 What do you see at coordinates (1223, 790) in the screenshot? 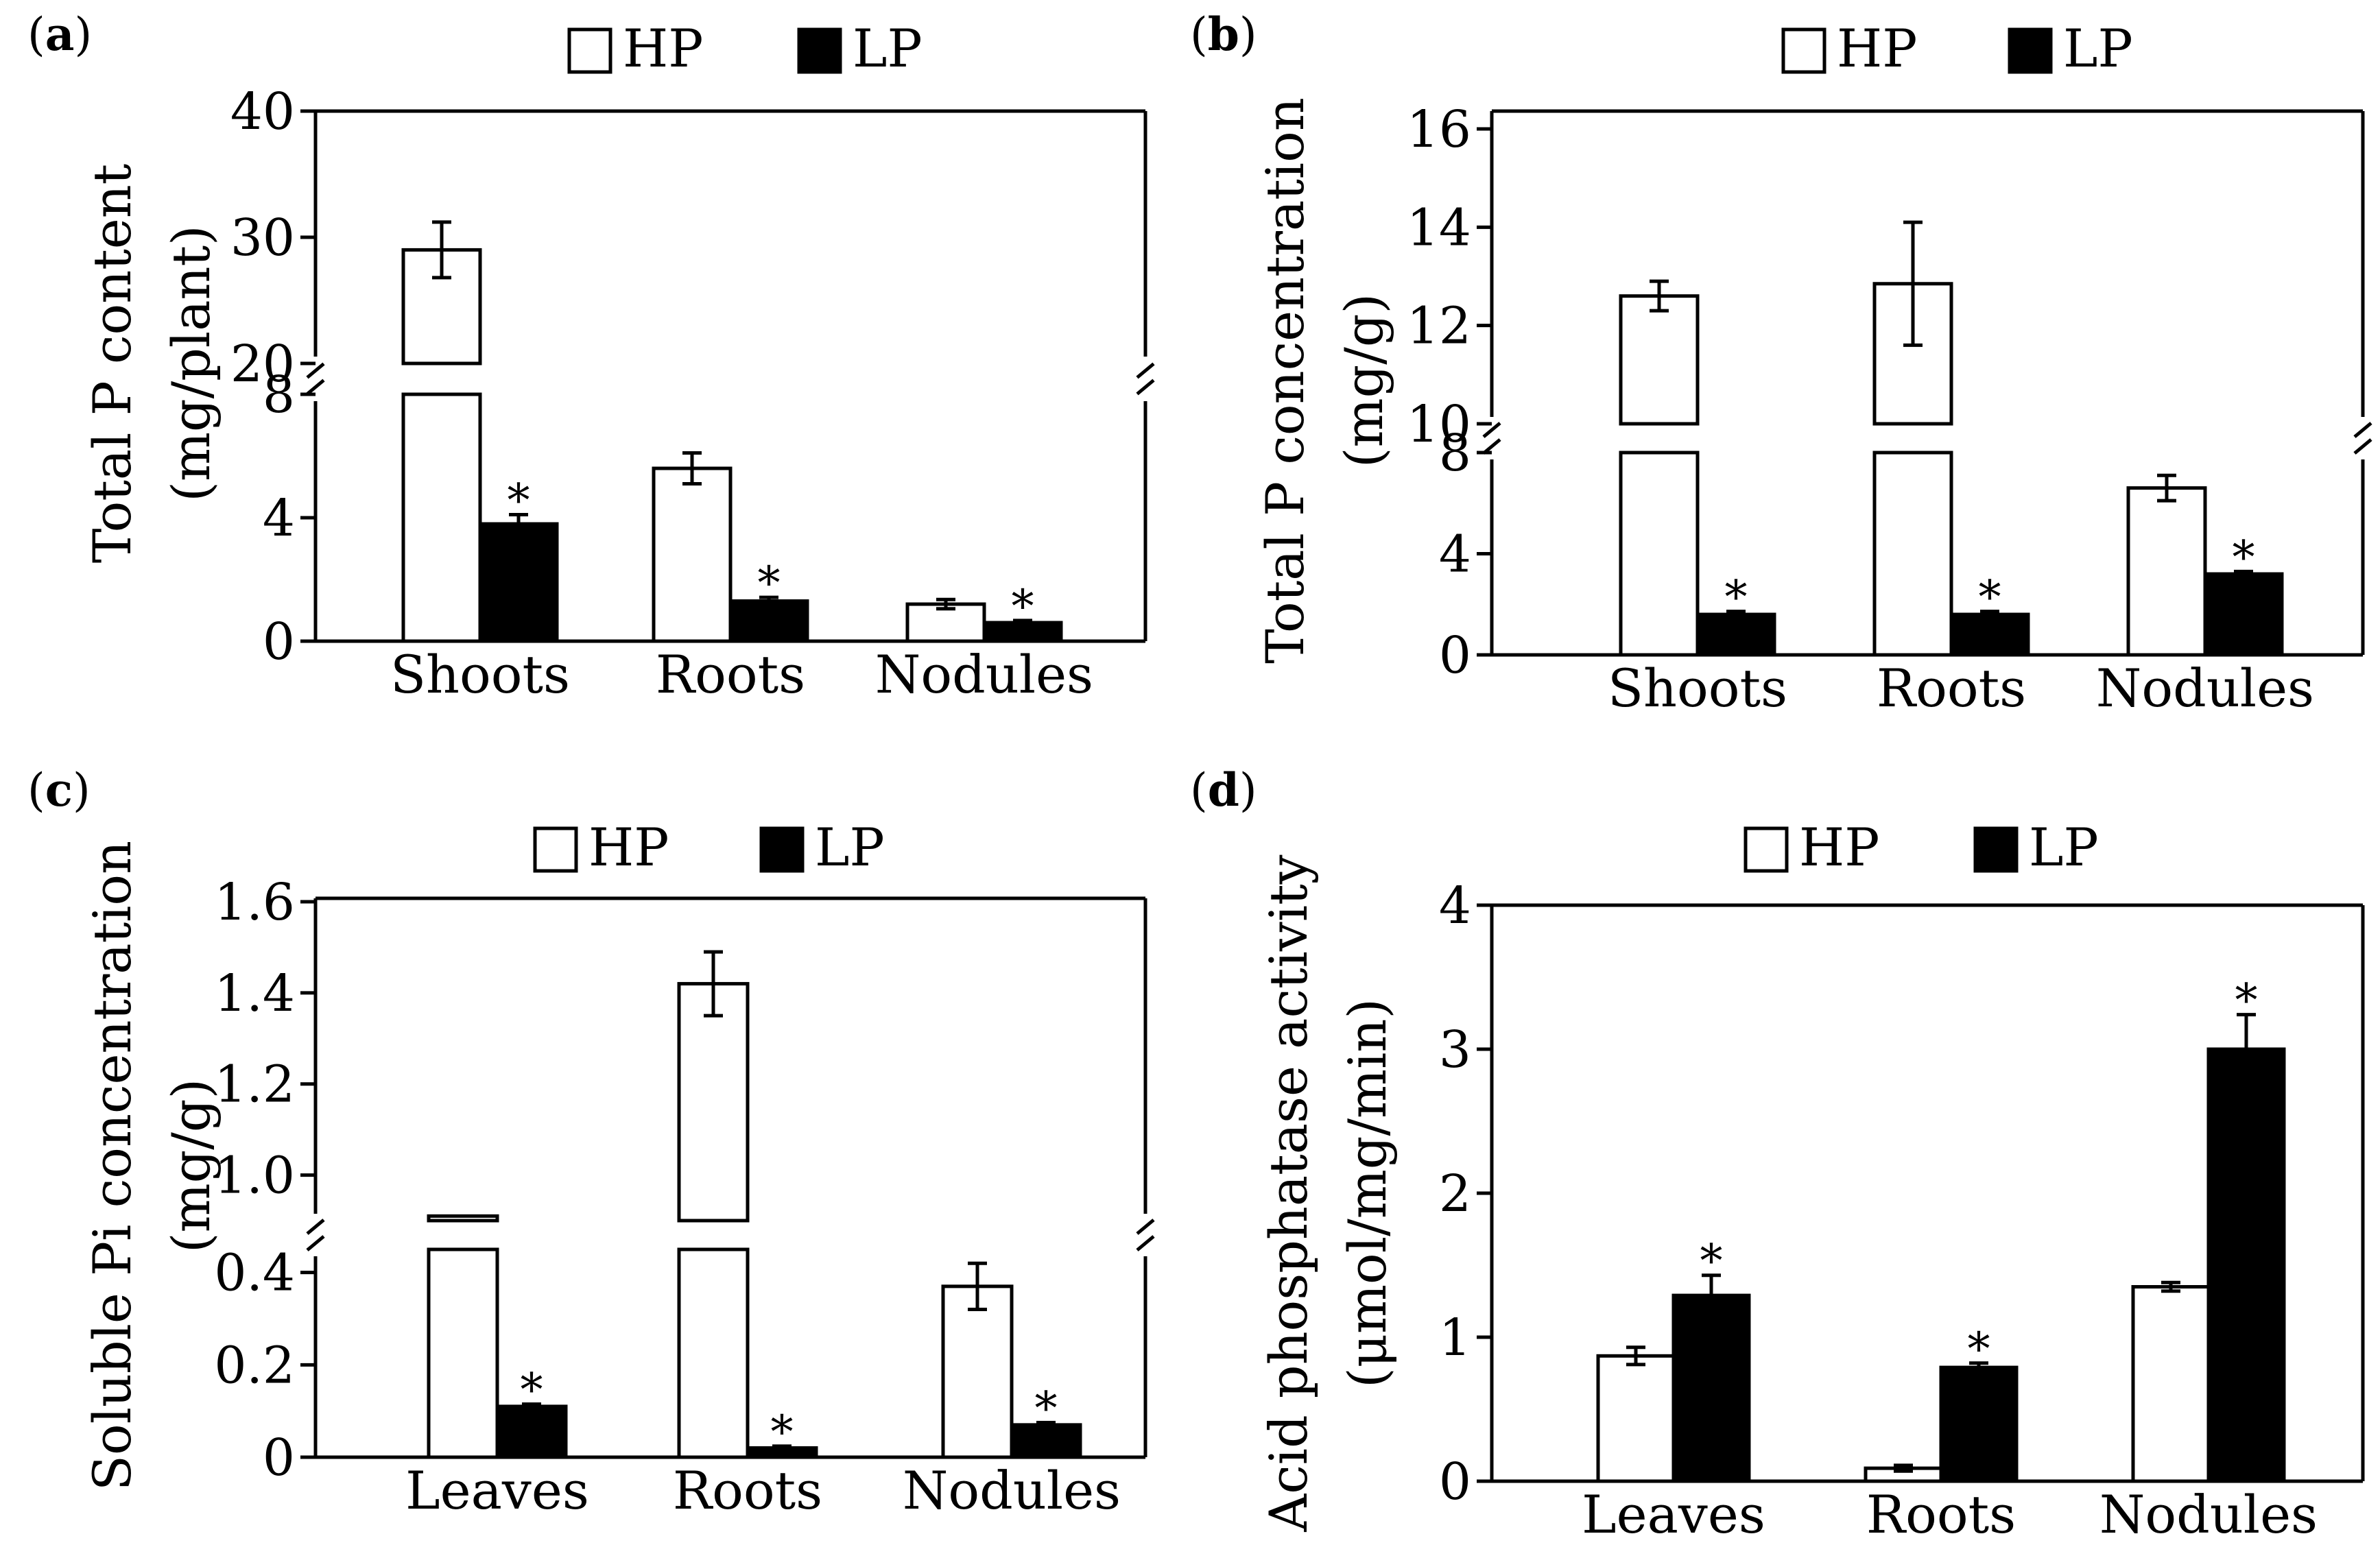
I see `panel-label: (d)` at bounding box center [1223, 790].